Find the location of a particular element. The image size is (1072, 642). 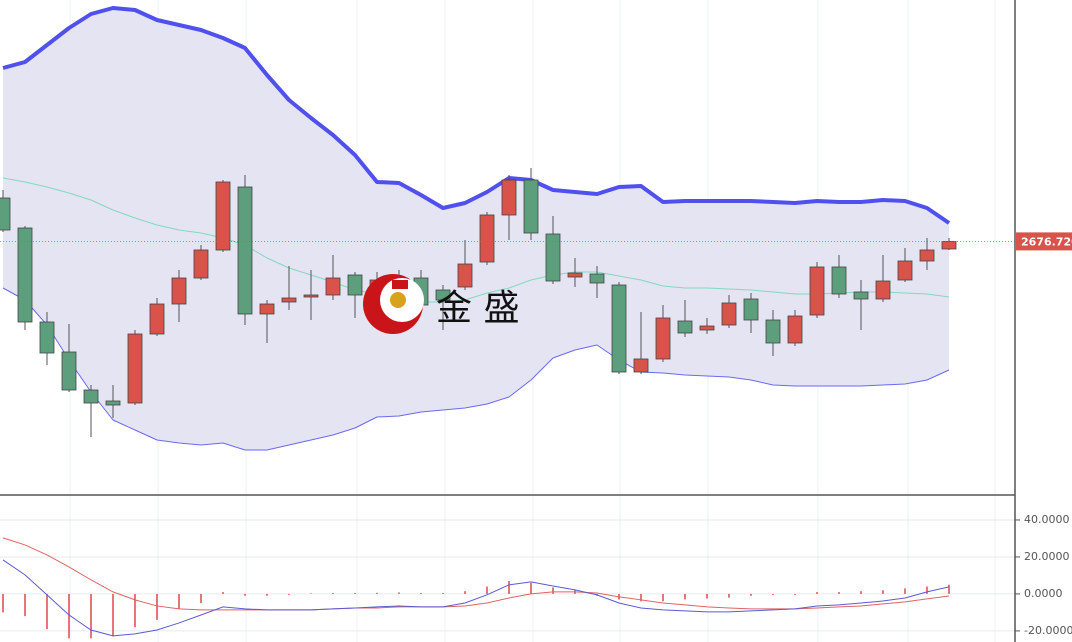

price-label: 2676.720 is located at coordinates (1046, 241).